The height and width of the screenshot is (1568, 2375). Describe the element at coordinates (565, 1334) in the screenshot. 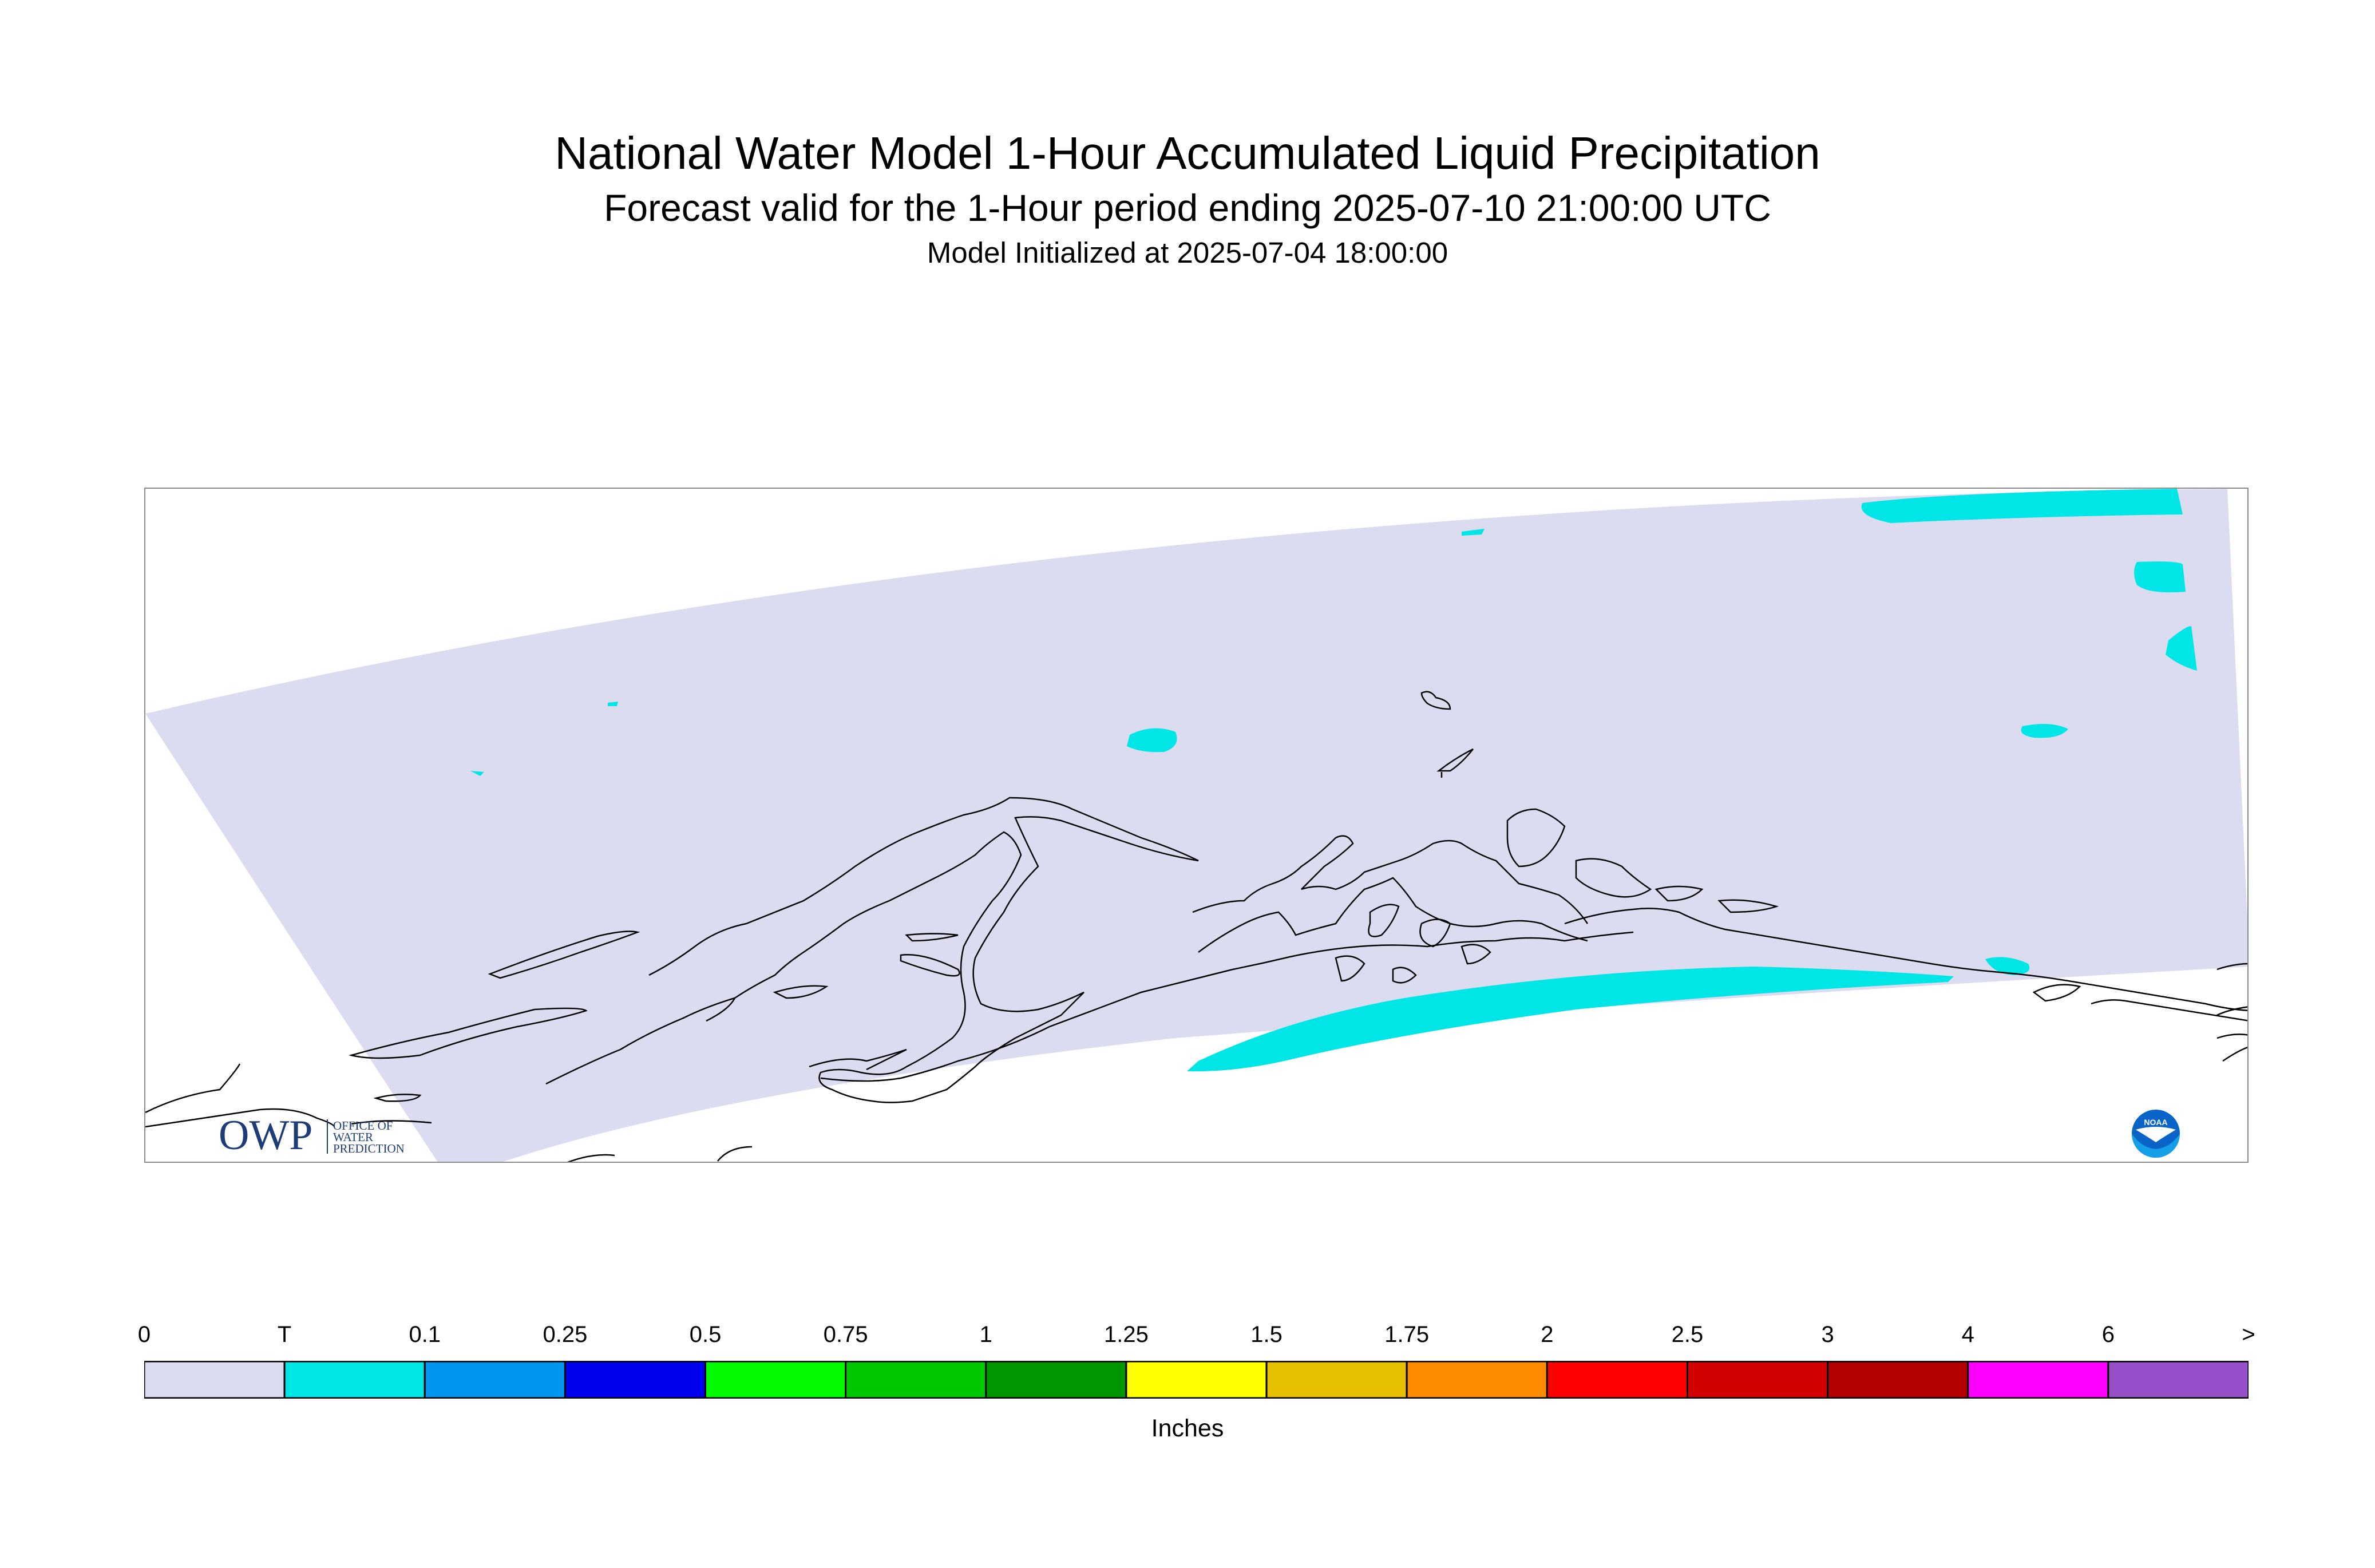

I see `legend-tick-label: 0.25` at that location.